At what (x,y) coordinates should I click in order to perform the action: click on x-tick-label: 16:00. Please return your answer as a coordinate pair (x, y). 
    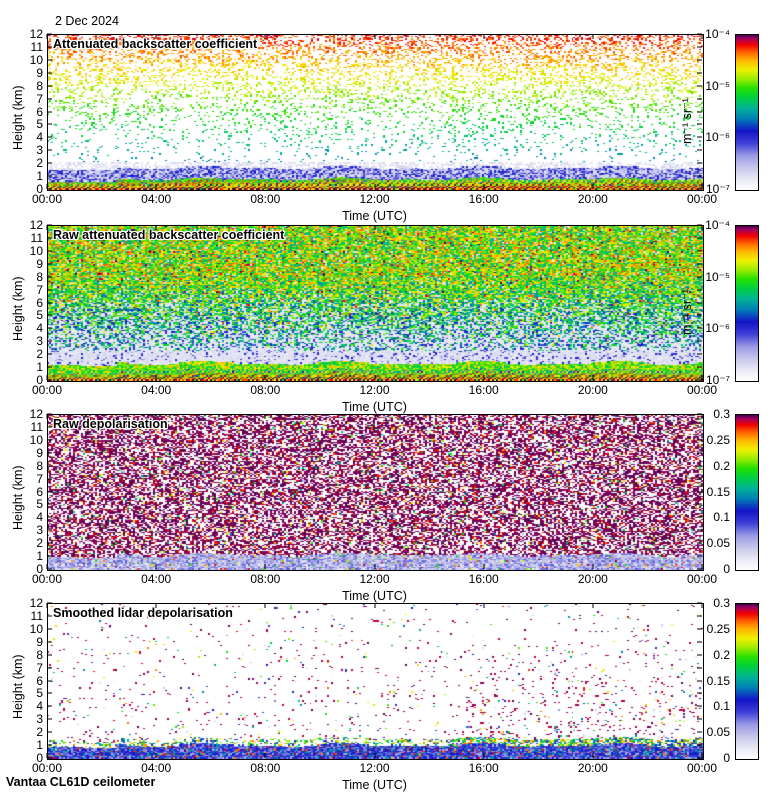
    Looking at the image, I should click on (483, 199).